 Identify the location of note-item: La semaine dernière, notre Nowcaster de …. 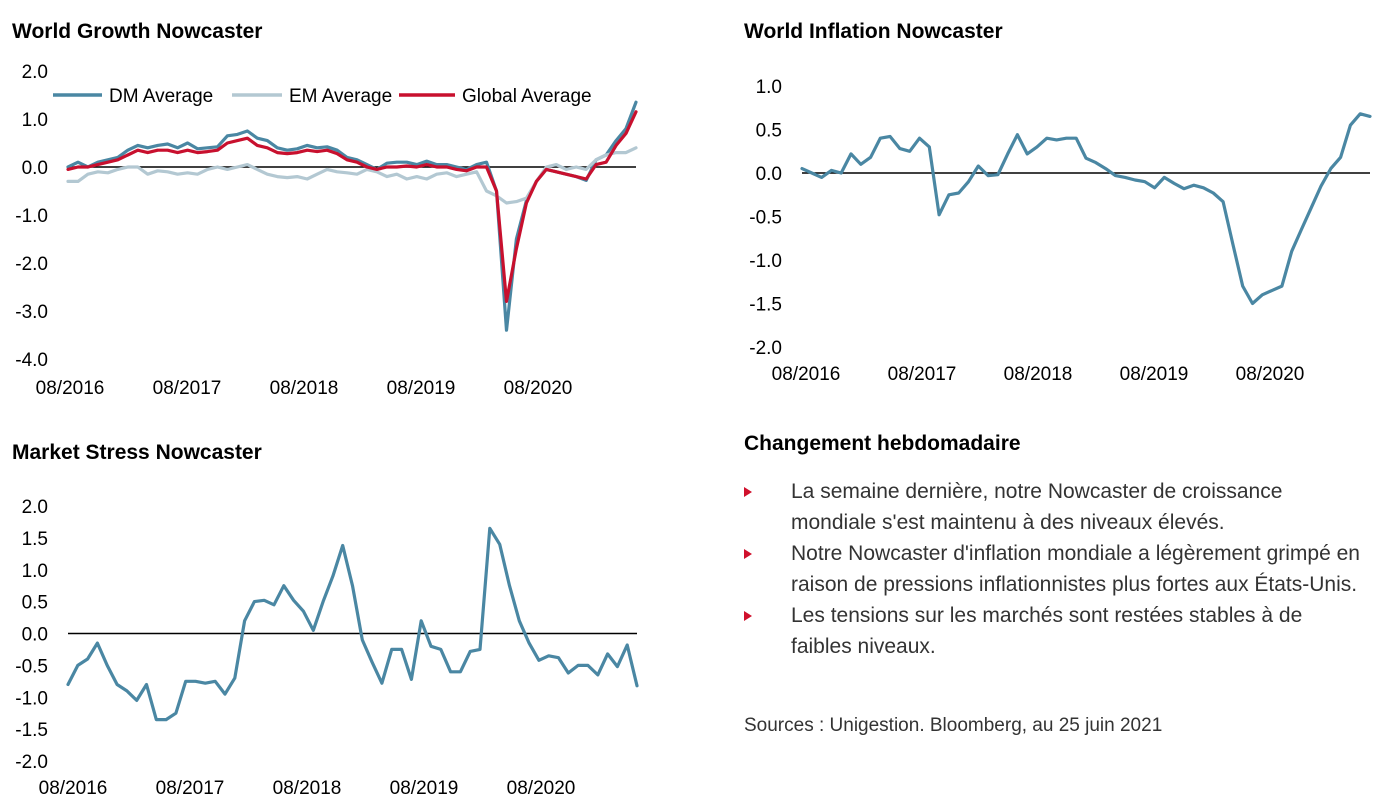
(1054, 507).